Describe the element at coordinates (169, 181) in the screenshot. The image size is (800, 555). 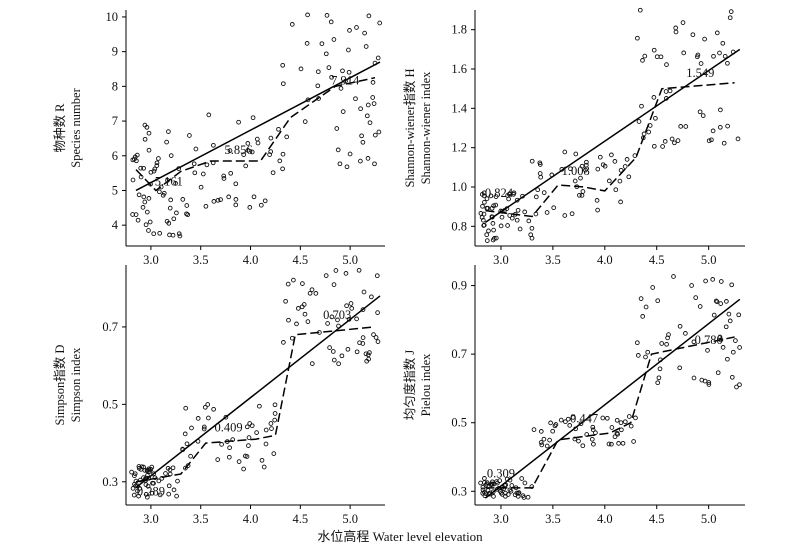
I see `mean-value-label: 5.161` at that location.